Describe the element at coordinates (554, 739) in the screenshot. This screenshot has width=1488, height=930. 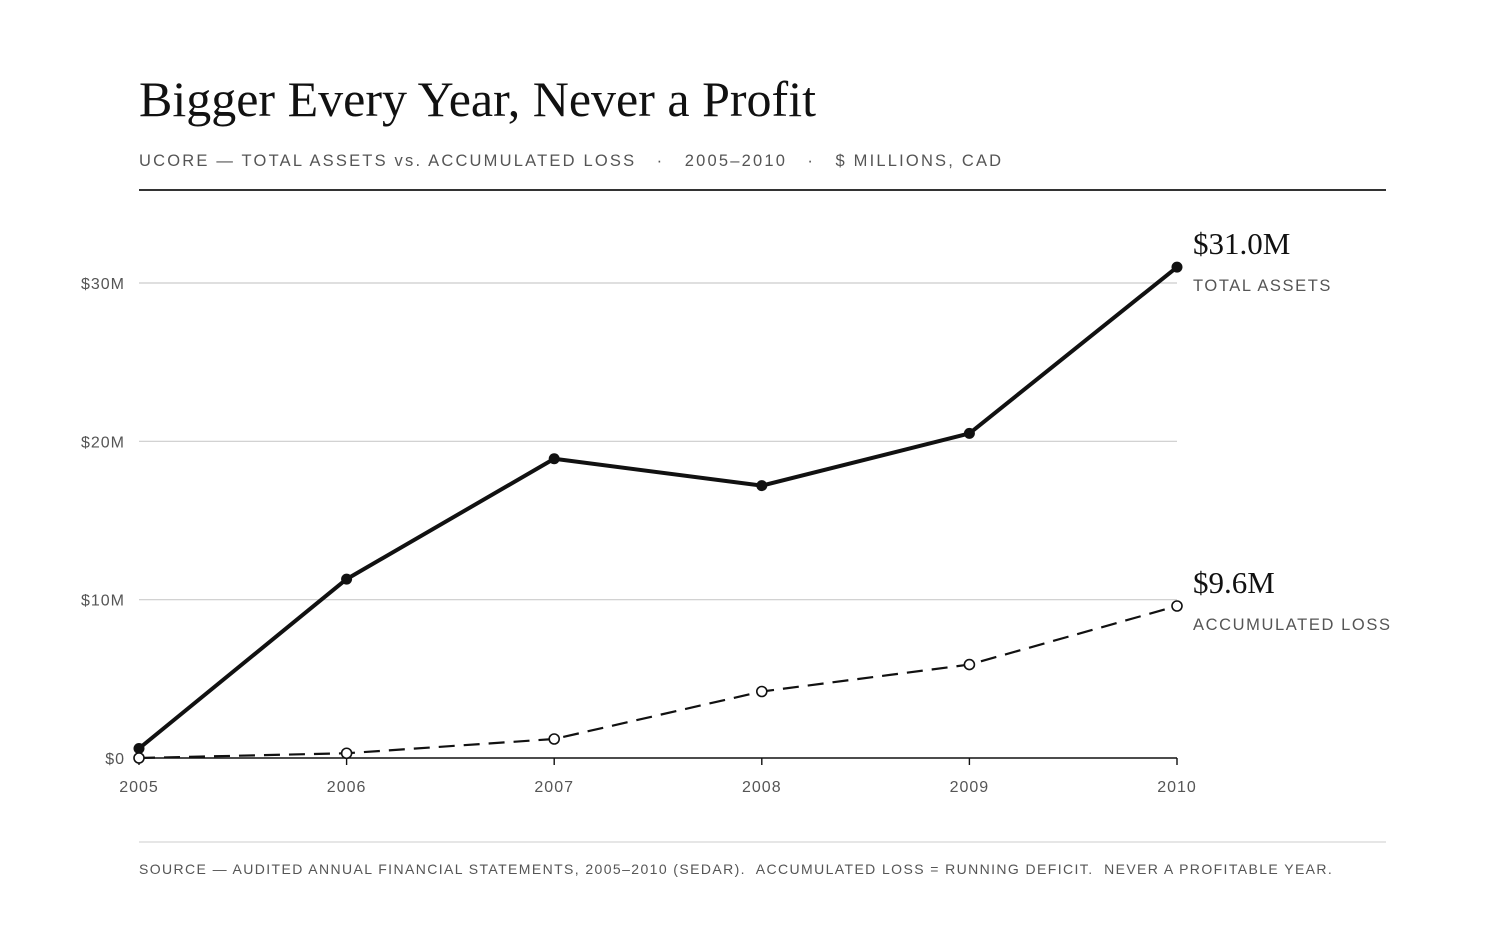
I see `point-accumulated-loss-2007` at that location.